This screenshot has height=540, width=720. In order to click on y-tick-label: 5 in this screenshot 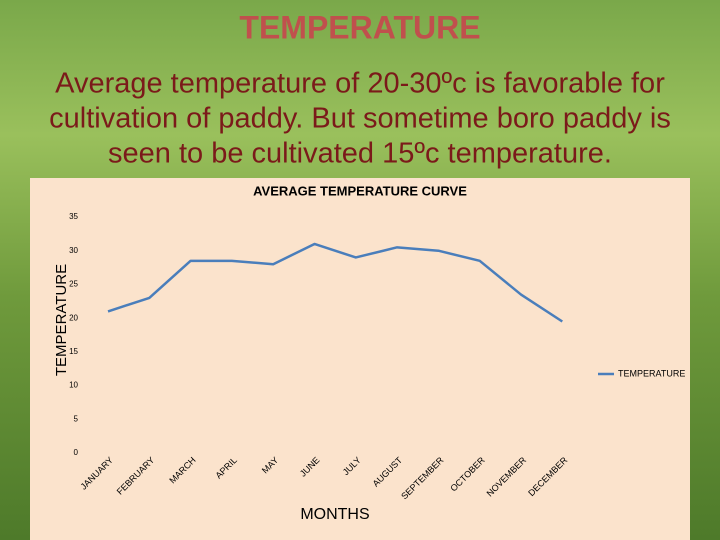, I will do `click(76, 418)`.